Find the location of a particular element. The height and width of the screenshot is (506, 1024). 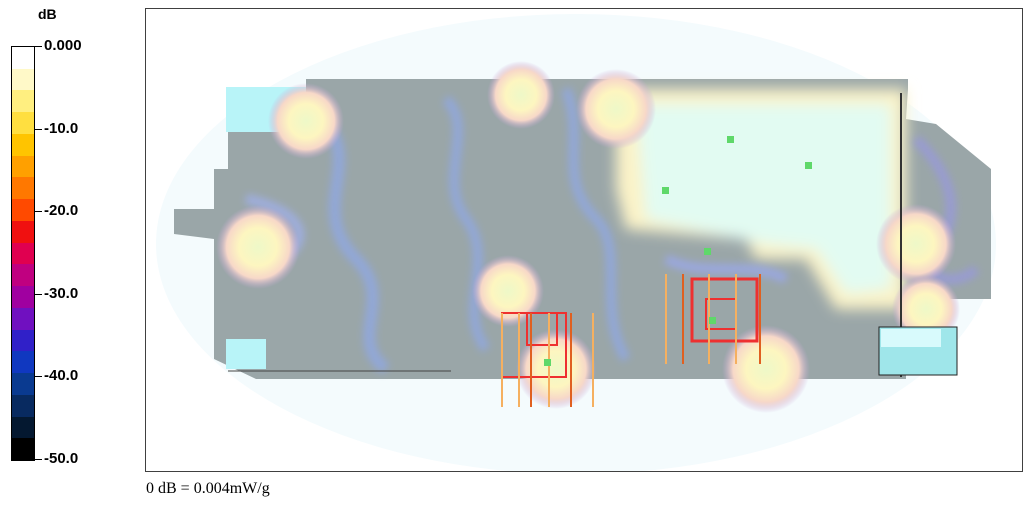

probe-traces is located at coordinates (631, 340).